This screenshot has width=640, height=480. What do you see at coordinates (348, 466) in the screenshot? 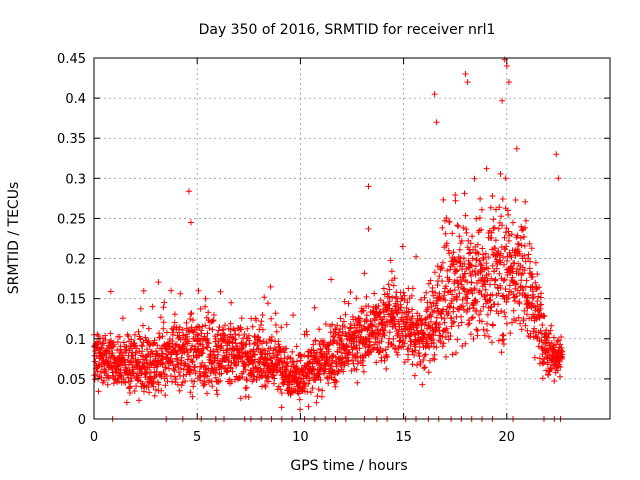
I see `x-axis-label: GPS time / hours` at bounding box center [348, 466].